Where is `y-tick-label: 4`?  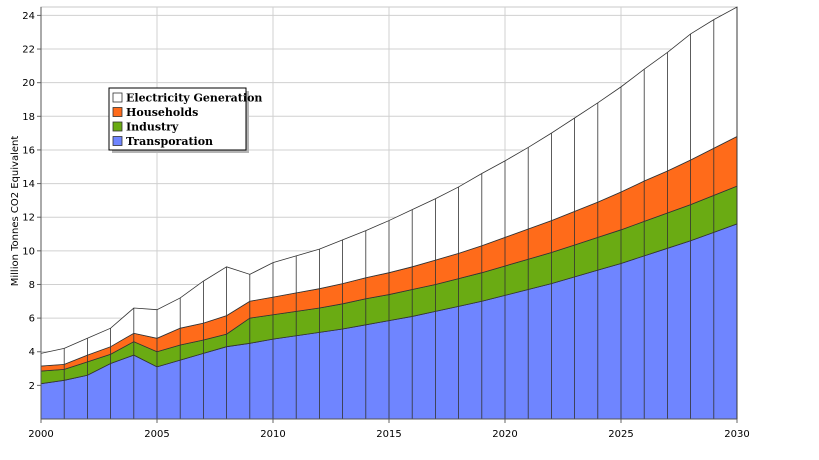 y-tick-label: 4 is located at coordinates (32, 352).